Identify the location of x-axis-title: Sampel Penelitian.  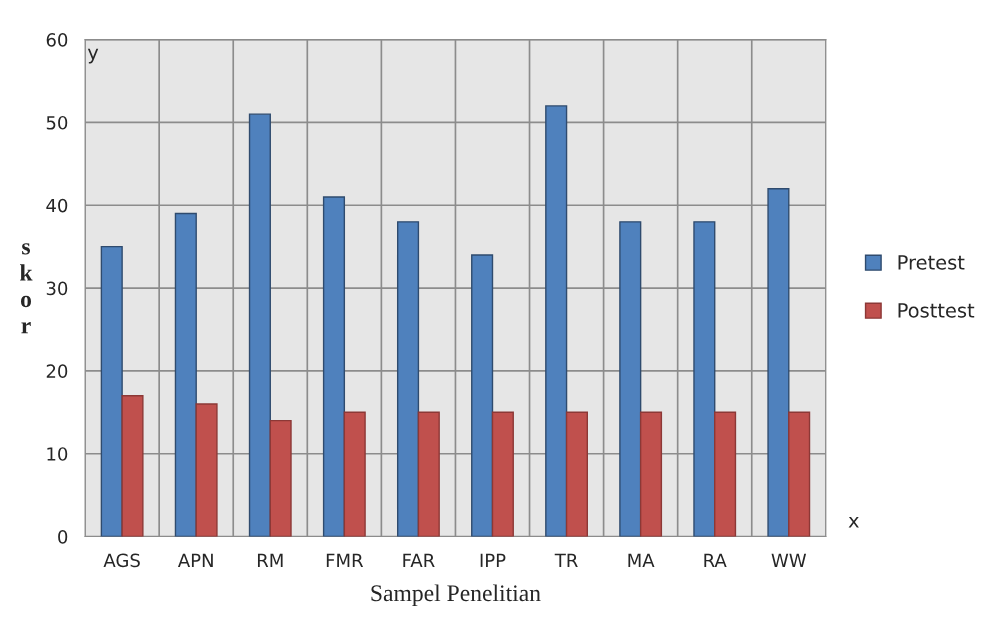
(456, 595).